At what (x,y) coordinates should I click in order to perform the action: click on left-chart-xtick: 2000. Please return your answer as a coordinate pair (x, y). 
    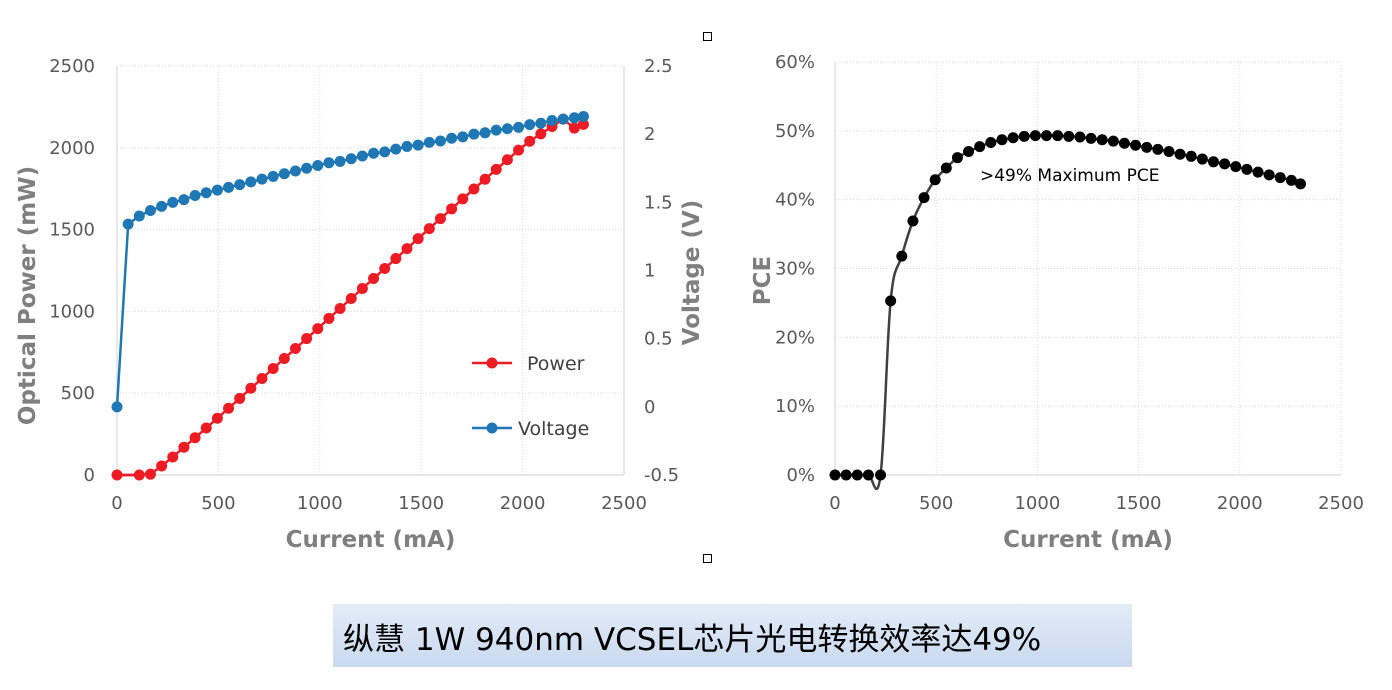
    Looking at the image, I should click on (523, 503).